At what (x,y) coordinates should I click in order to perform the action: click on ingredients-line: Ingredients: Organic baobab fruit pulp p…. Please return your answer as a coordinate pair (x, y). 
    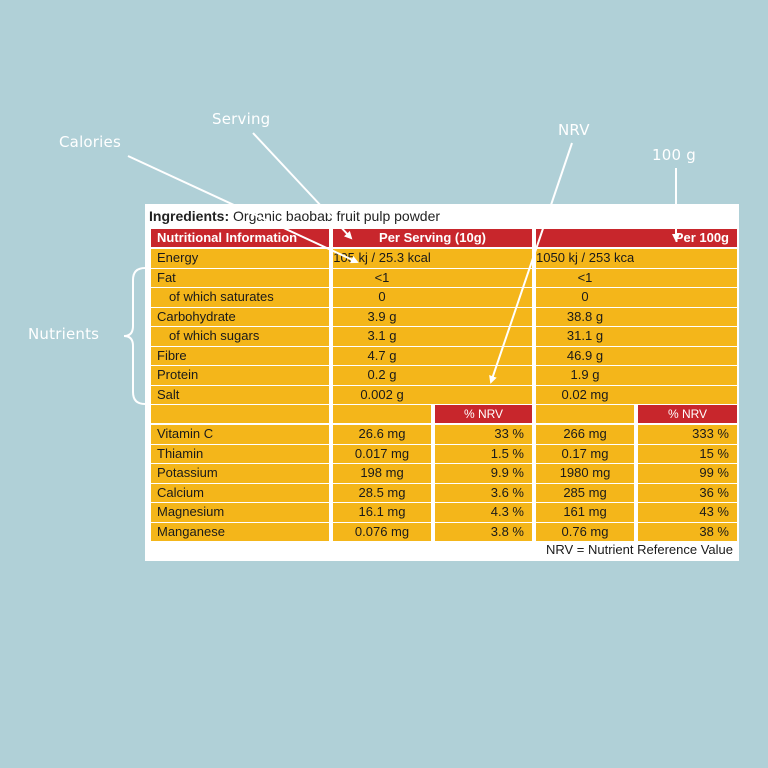
    Looking at the image, I should click on (294, 216).